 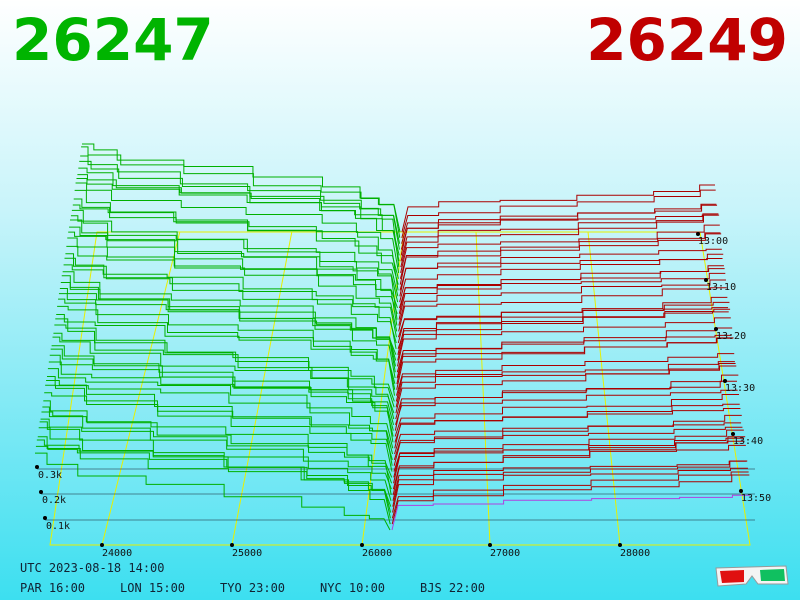 I want to click on time-label: 13:10, so click(x=721, y=287).